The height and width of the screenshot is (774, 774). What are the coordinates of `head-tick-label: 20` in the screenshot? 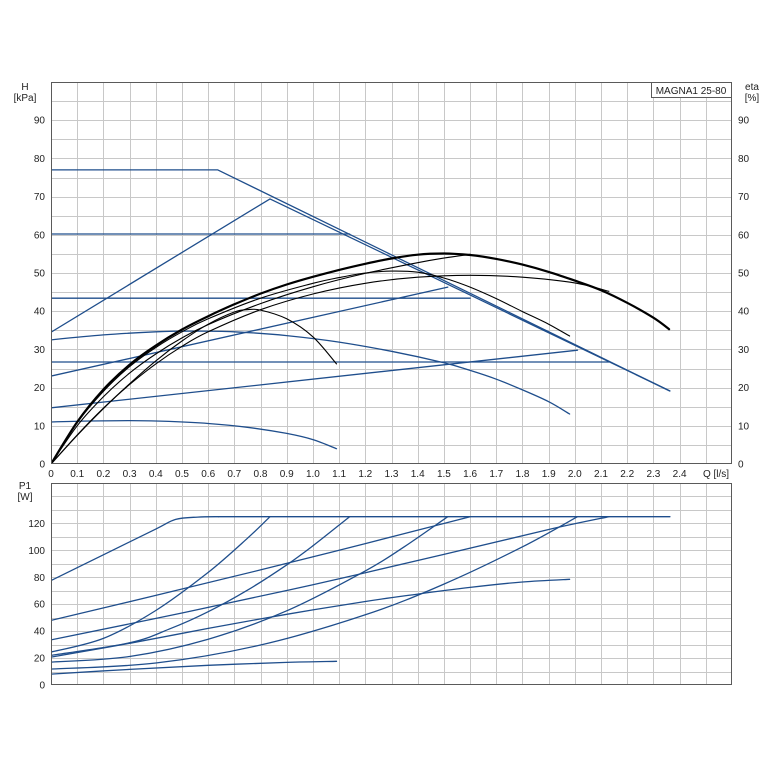 It's located at (40, 388).